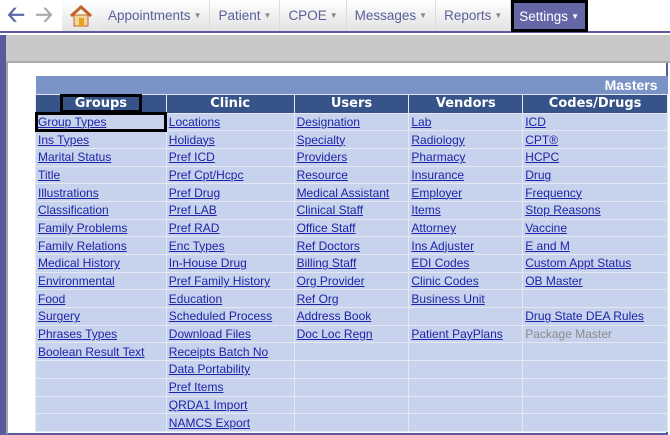  I want to click on link-pref-family-history: Pref Family History, so click(219, 281).